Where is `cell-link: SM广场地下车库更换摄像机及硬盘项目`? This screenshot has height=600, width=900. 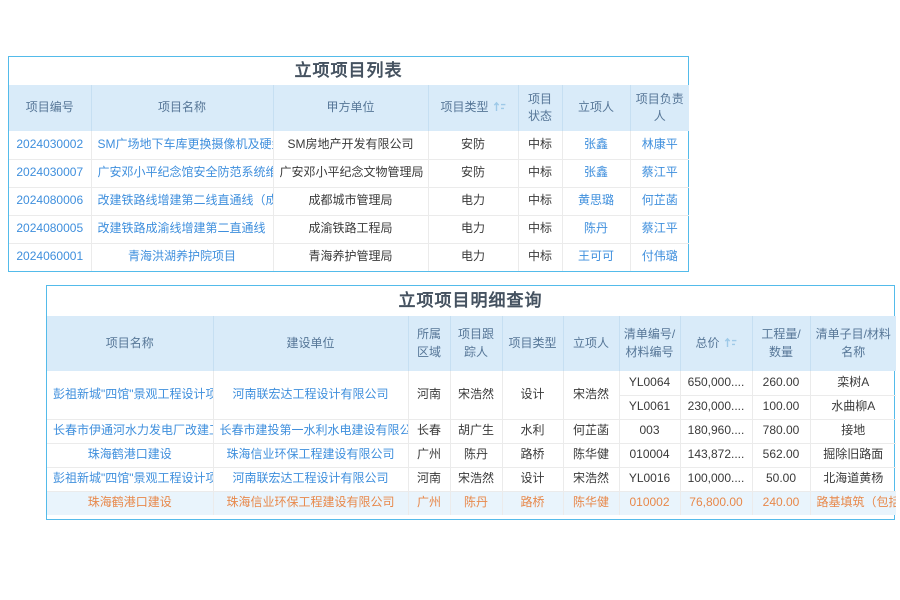 cell-link: SM广场地下车库更换摄像机及硬盘项目 is located at coordinates (182, 145).